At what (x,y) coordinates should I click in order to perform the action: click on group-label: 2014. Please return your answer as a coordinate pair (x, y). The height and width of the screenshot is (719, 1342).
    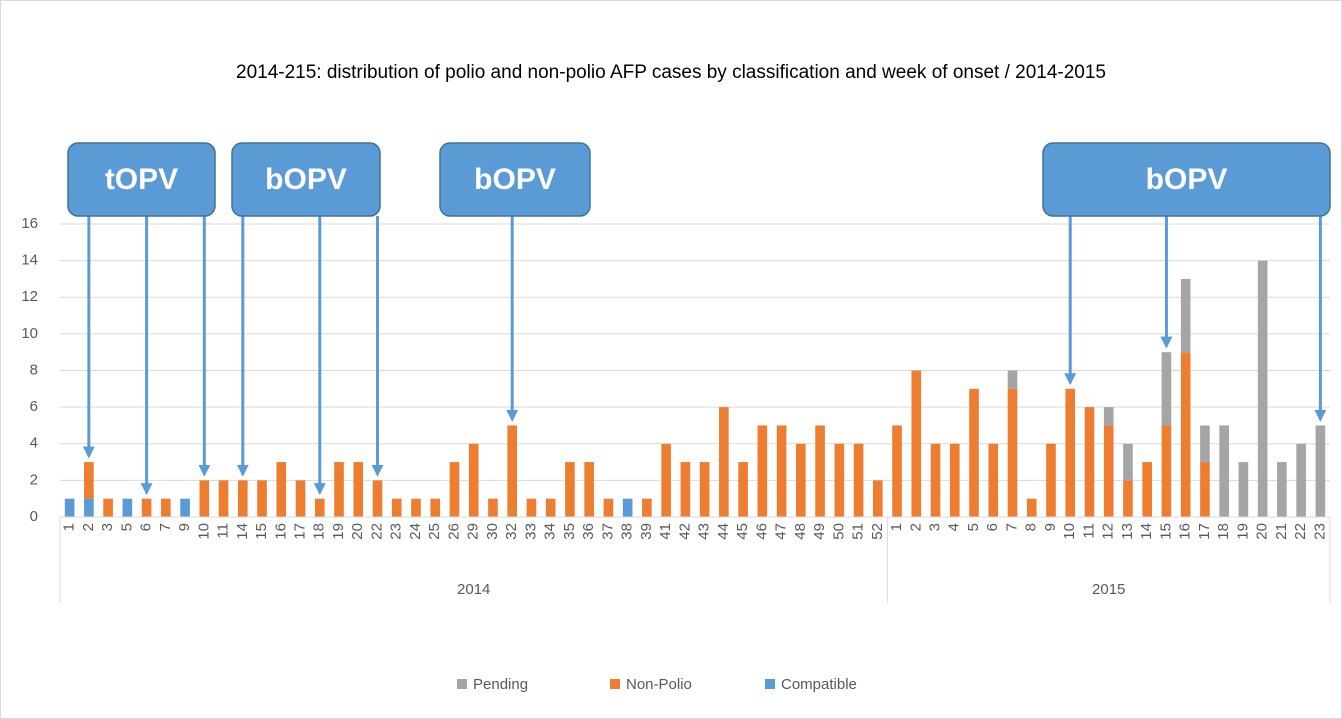
    Looking at the image, I should click on (473, 589).